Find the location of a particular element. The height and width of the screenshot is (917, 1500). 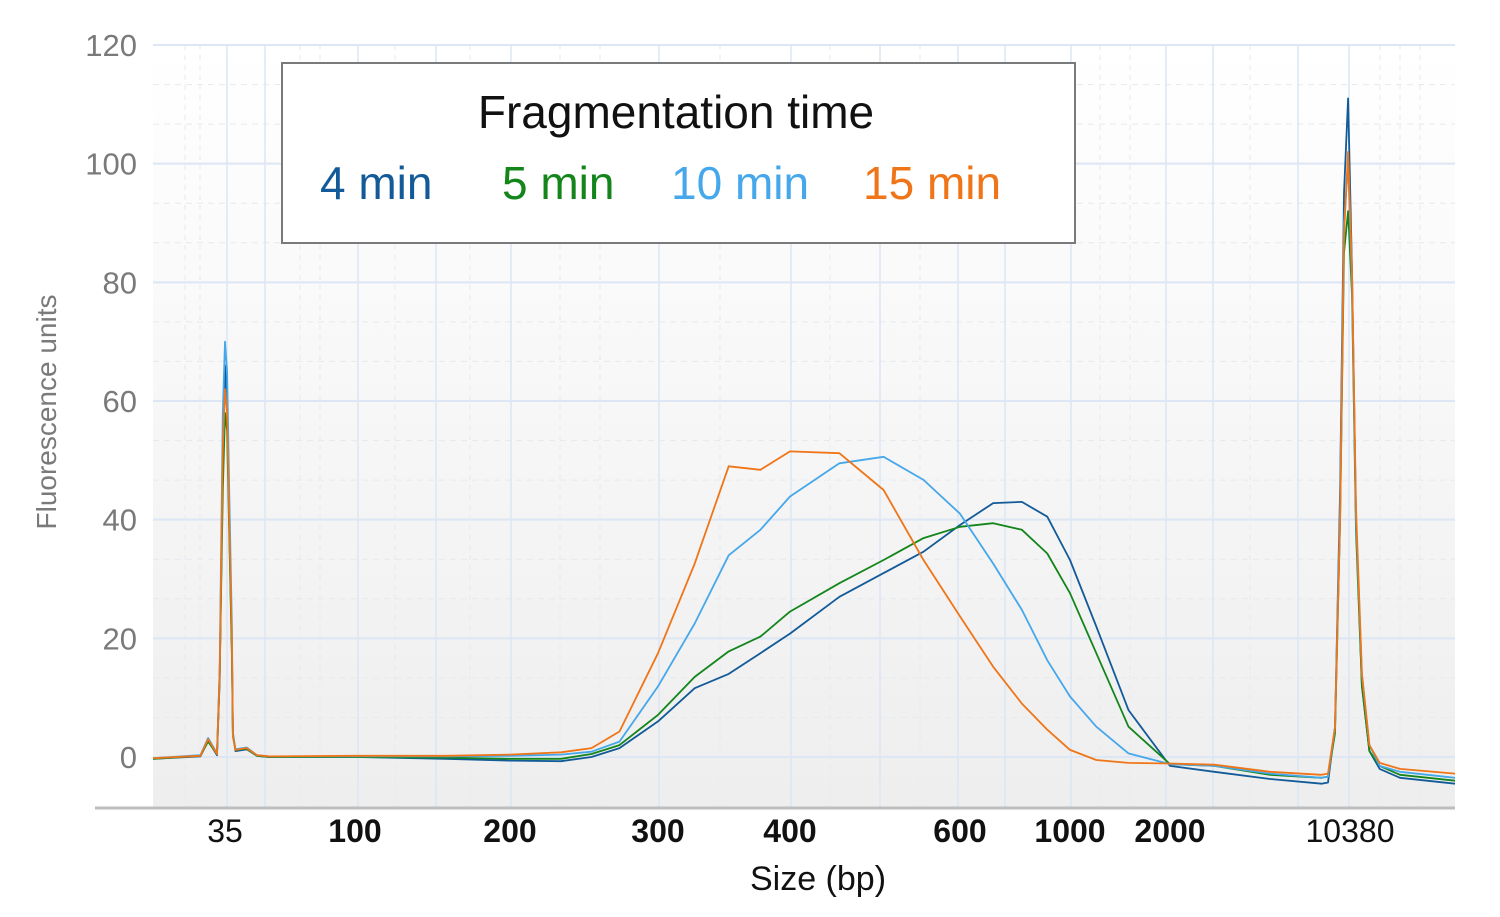

legend-entry-4min: 4 min is located at coordinates (376, 183).